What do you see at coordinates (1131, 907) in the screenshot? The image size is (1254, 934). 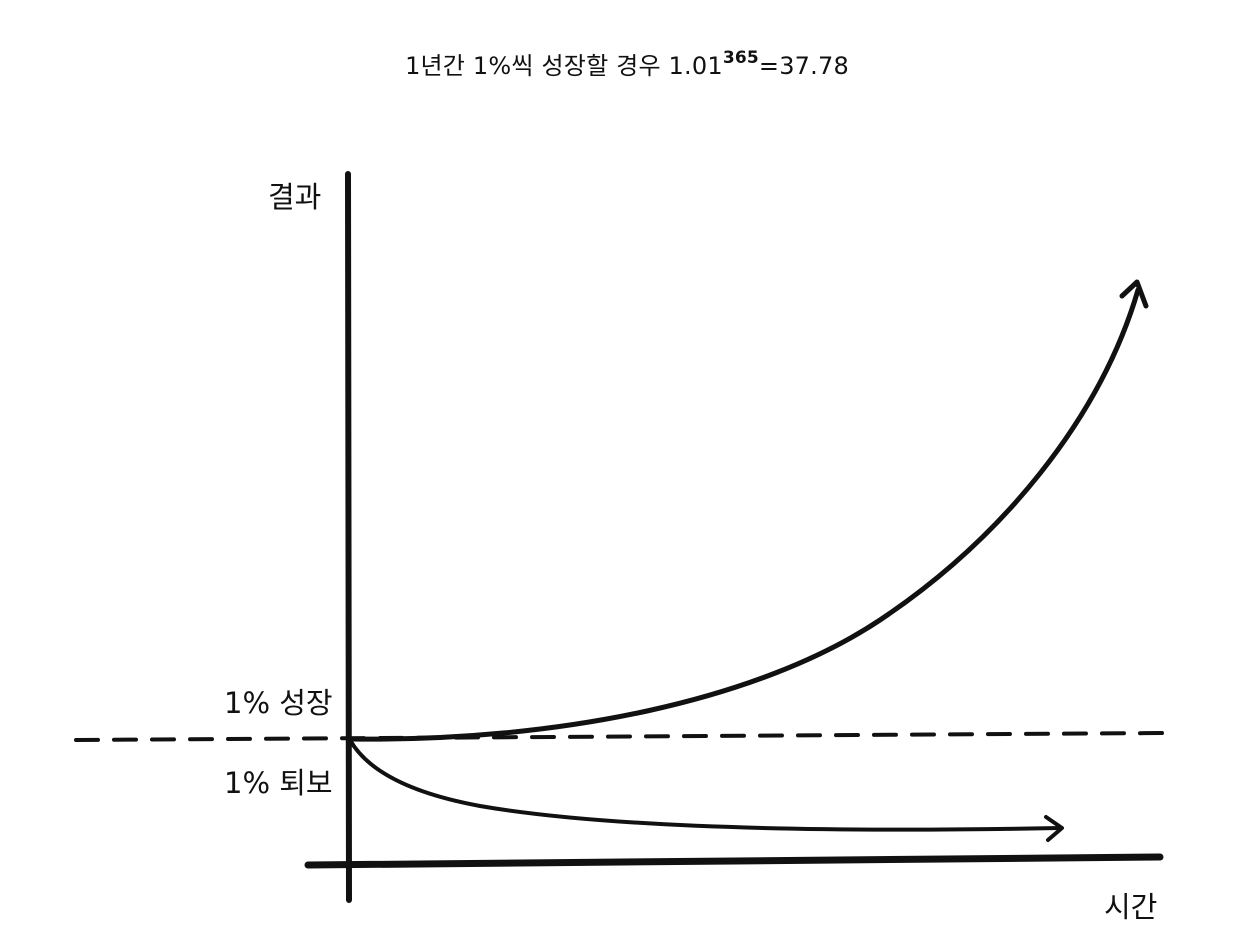 I see `x-axis-label: 시간` at bounding box center [1131, 907].